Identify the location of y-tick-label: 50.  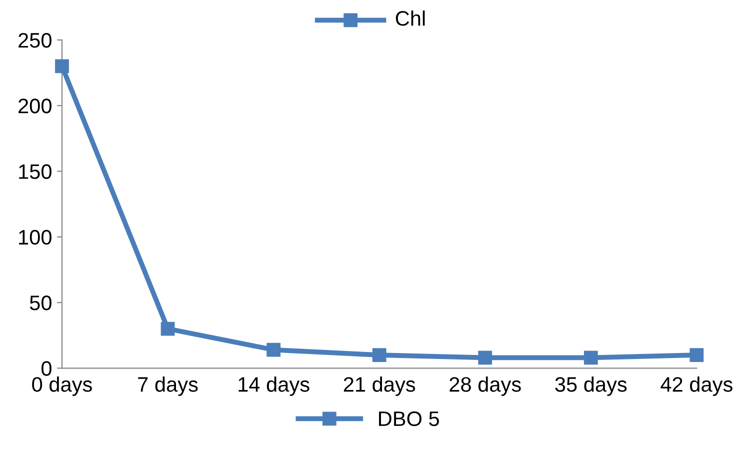
(41, 303).